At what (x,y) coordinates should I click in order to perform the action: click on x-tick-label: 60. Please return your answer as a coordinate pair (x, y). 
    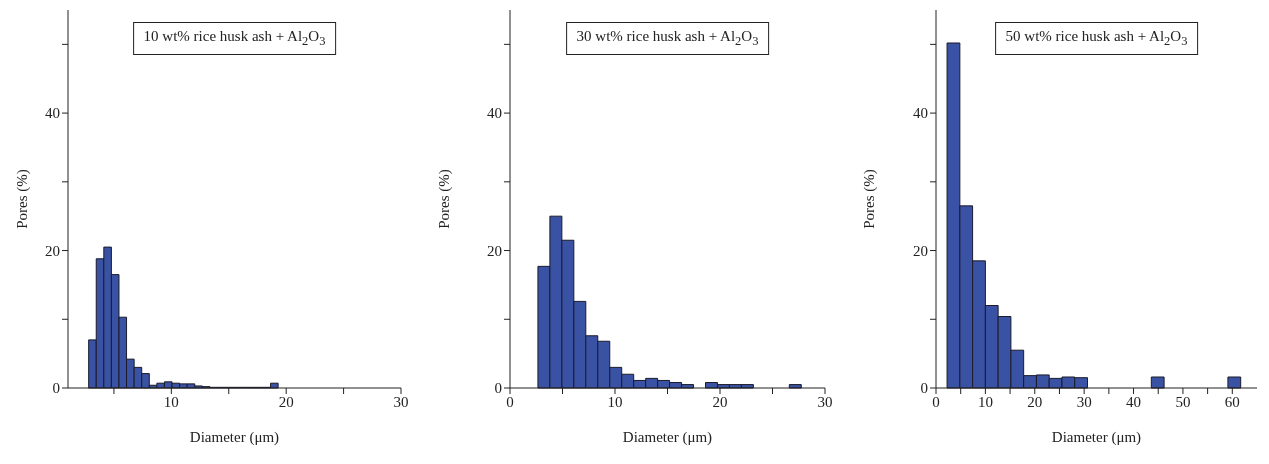
    Looking at the image, I should click on (1232, 401).